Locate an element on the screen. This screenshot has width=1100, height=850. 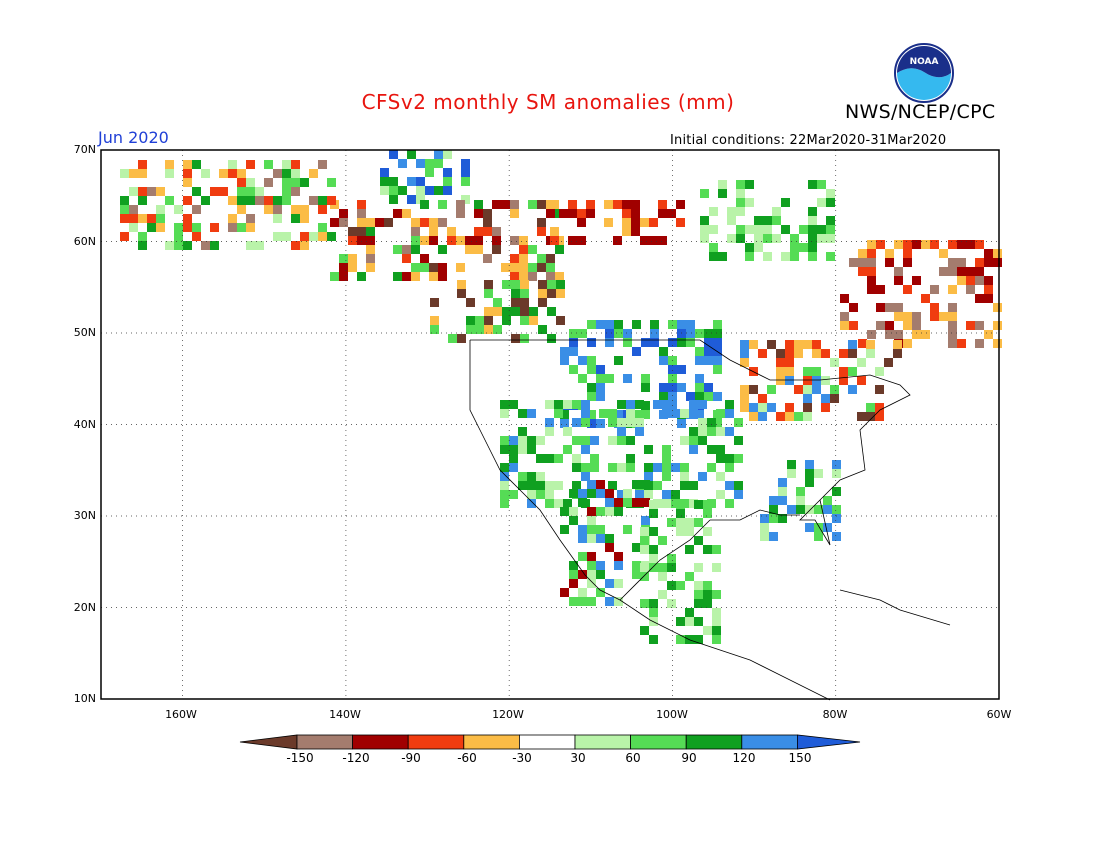
forecast-month: Jun 2020 is located at coordinates (133, 137).